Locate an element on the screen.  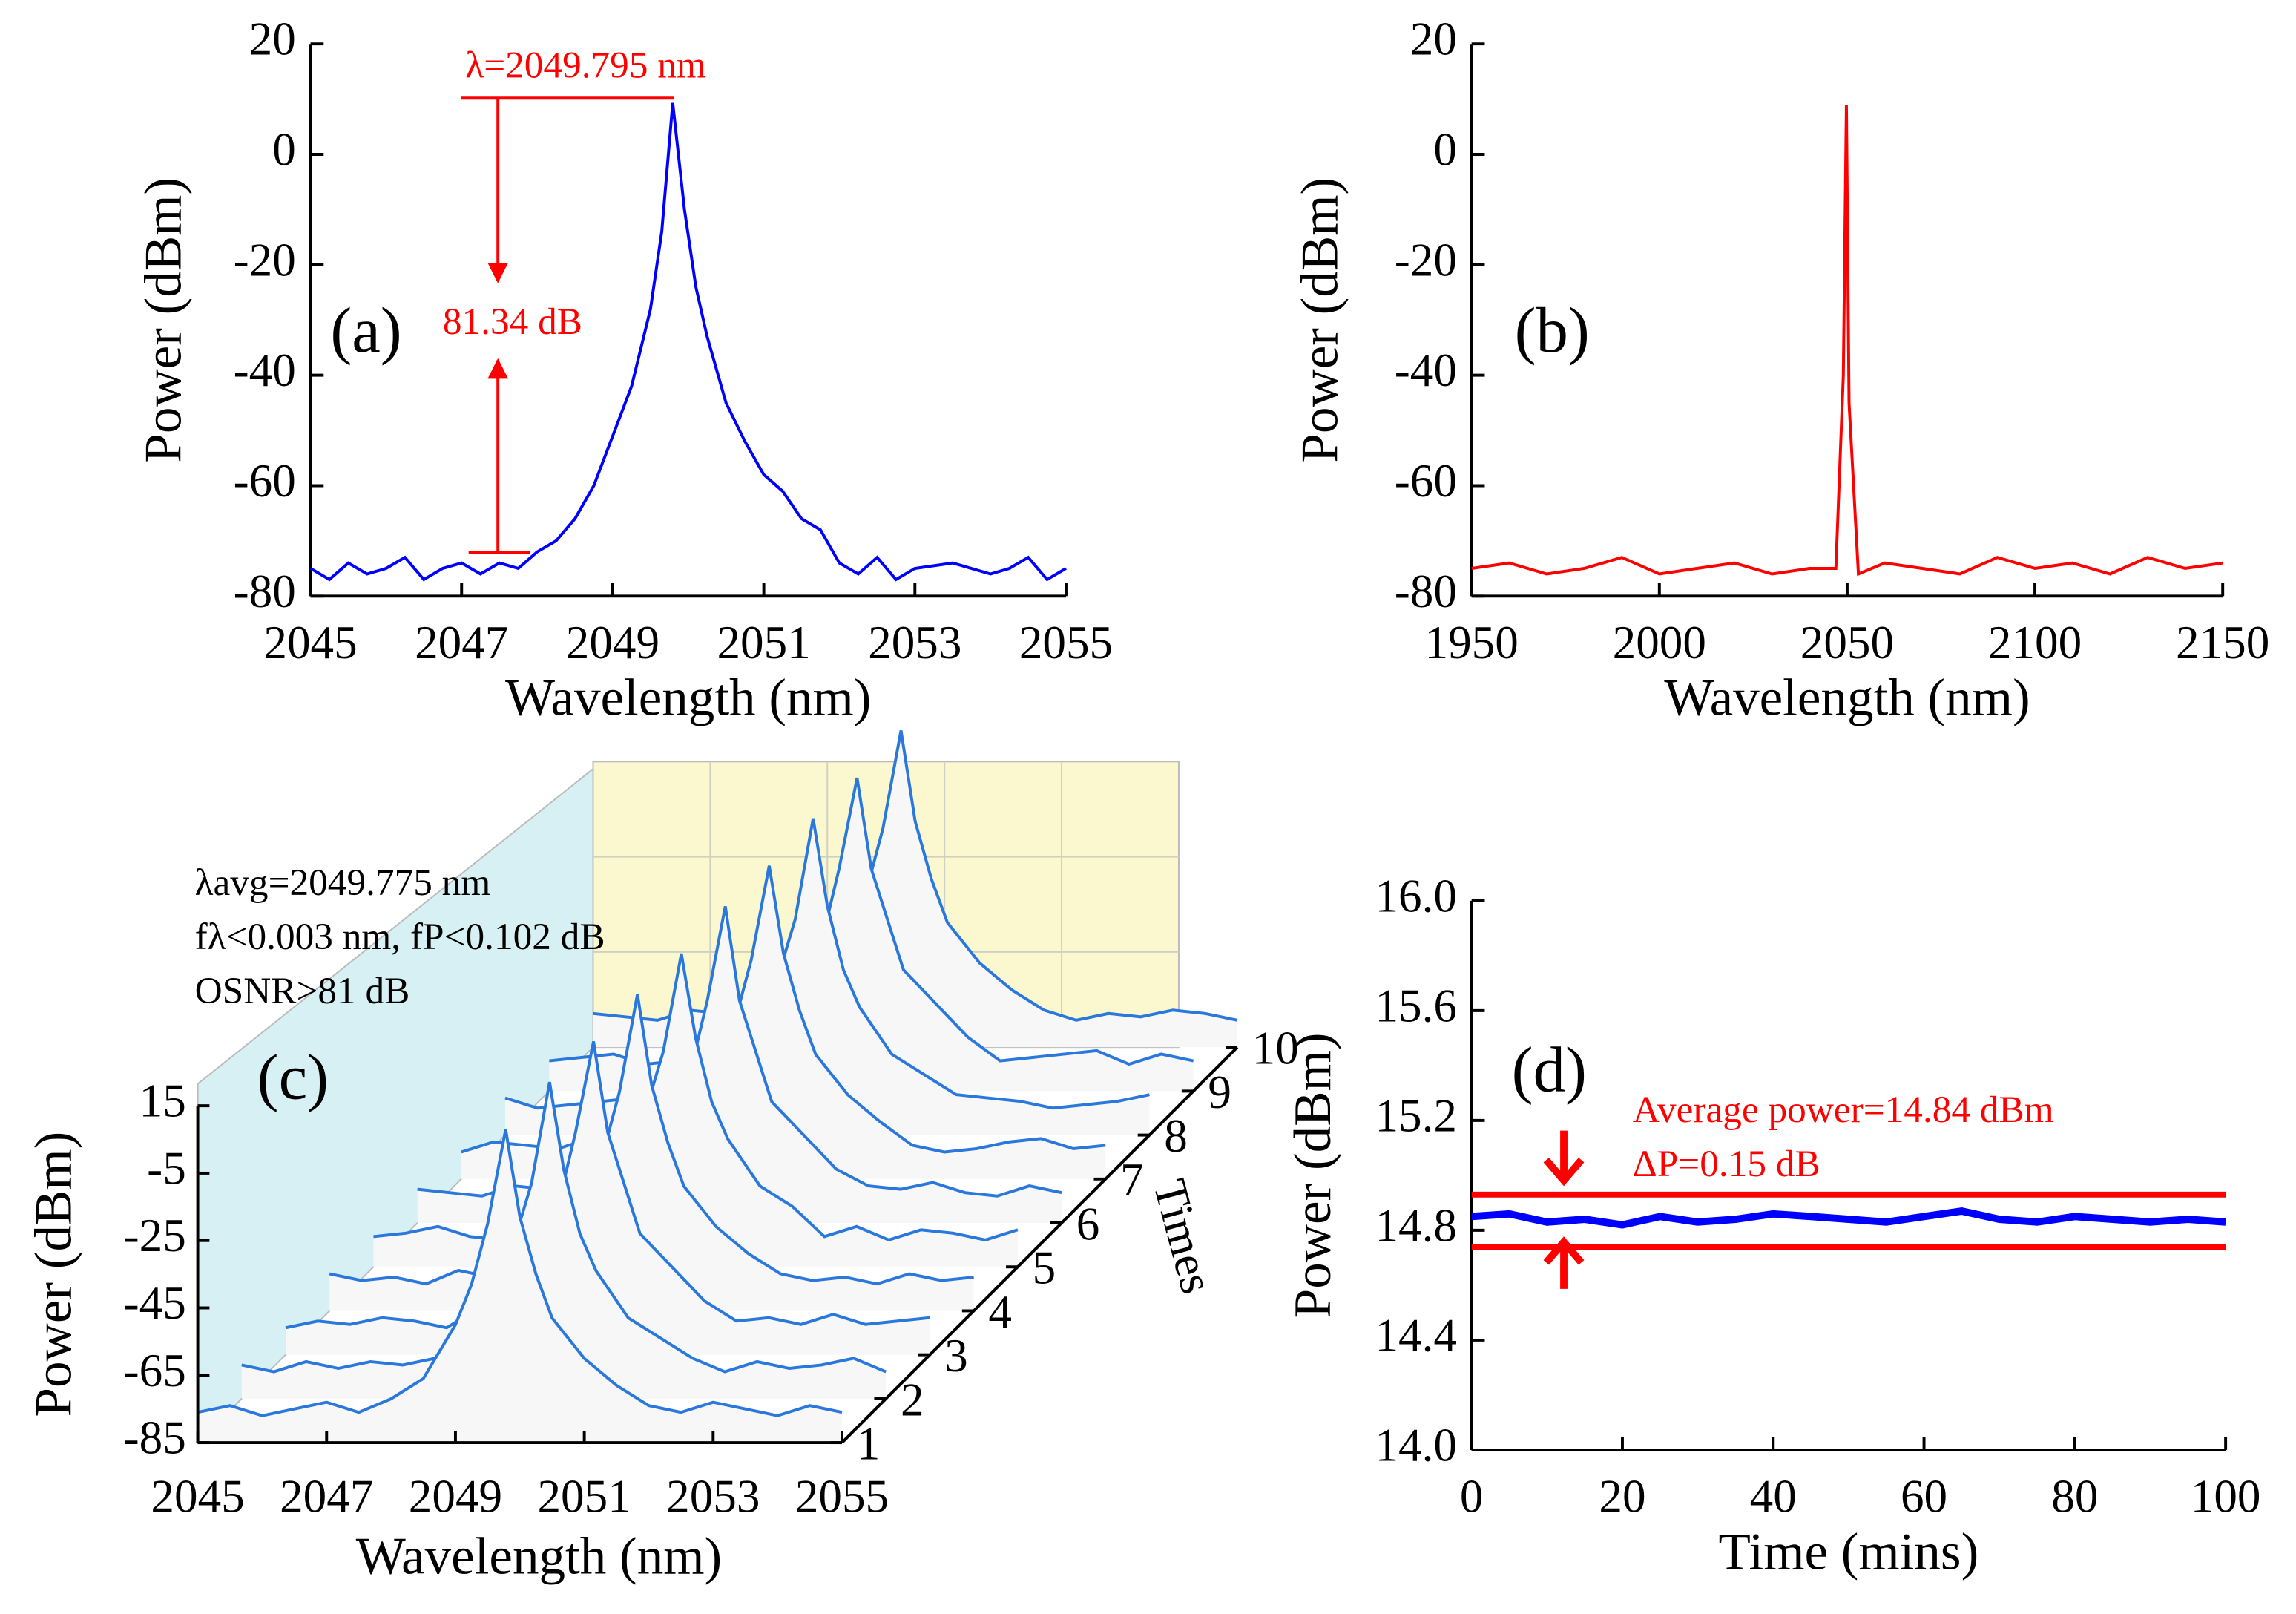
panel-label: (c) is located at coordinates (293, 1076).